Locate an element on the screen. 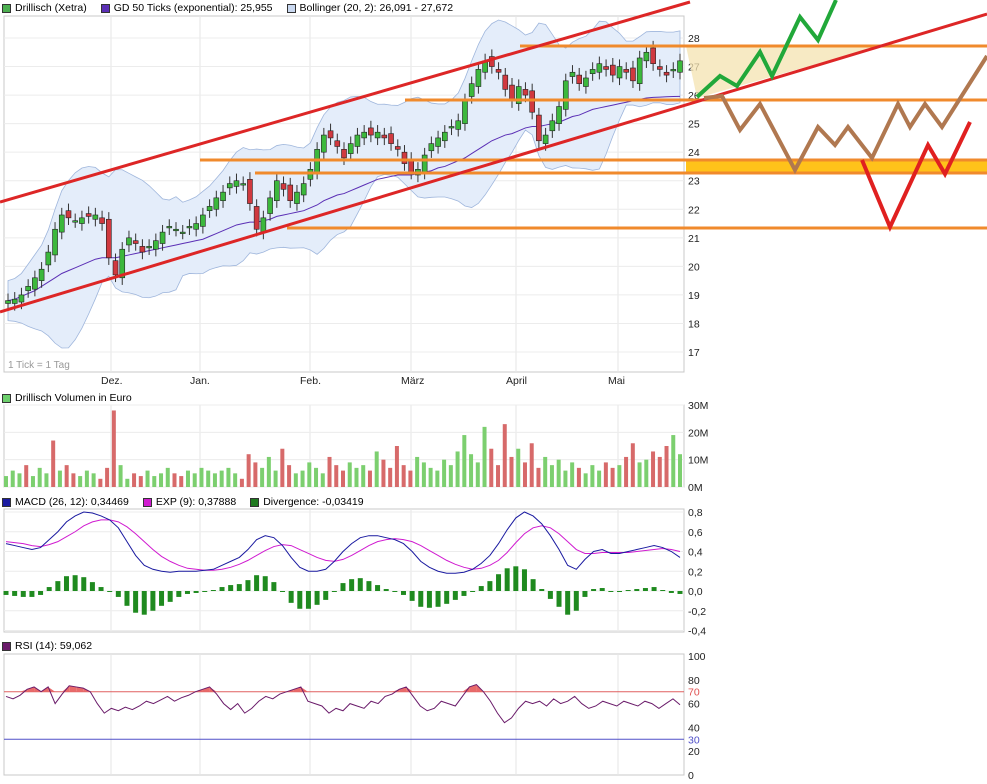  legend-item-volume: Drillisch Volumen in Euro is located at coordinates (67, 398).